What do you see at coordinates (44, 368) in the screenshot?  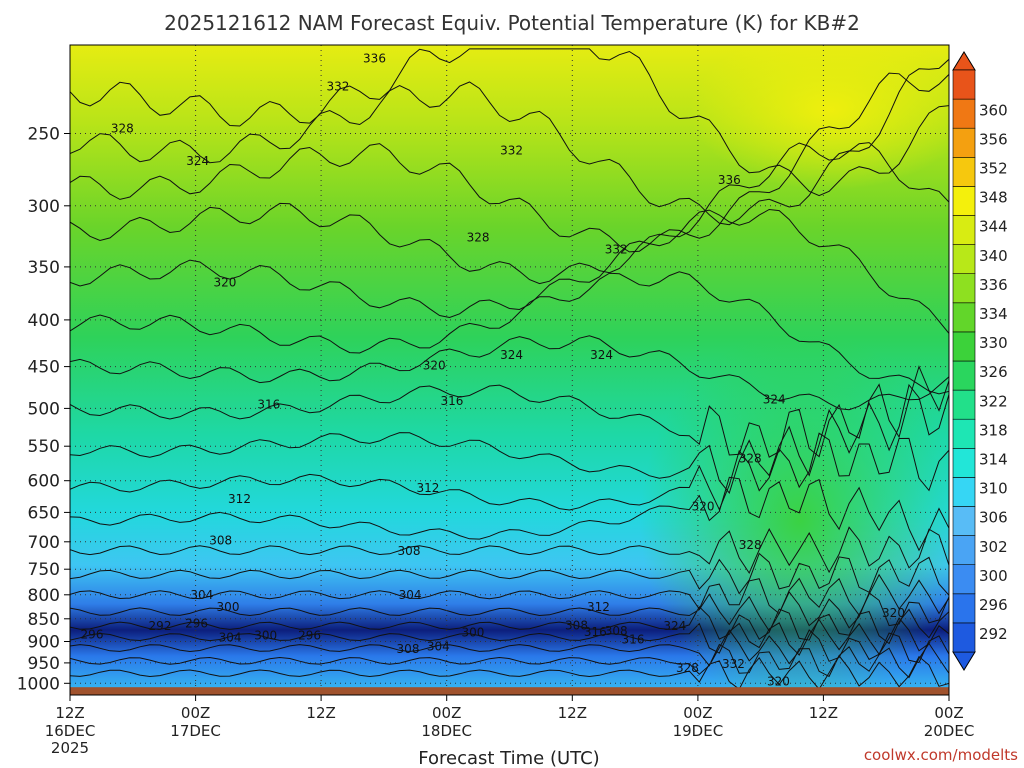 I see `y-tick-label: 450` at bounding box center [44, 368].